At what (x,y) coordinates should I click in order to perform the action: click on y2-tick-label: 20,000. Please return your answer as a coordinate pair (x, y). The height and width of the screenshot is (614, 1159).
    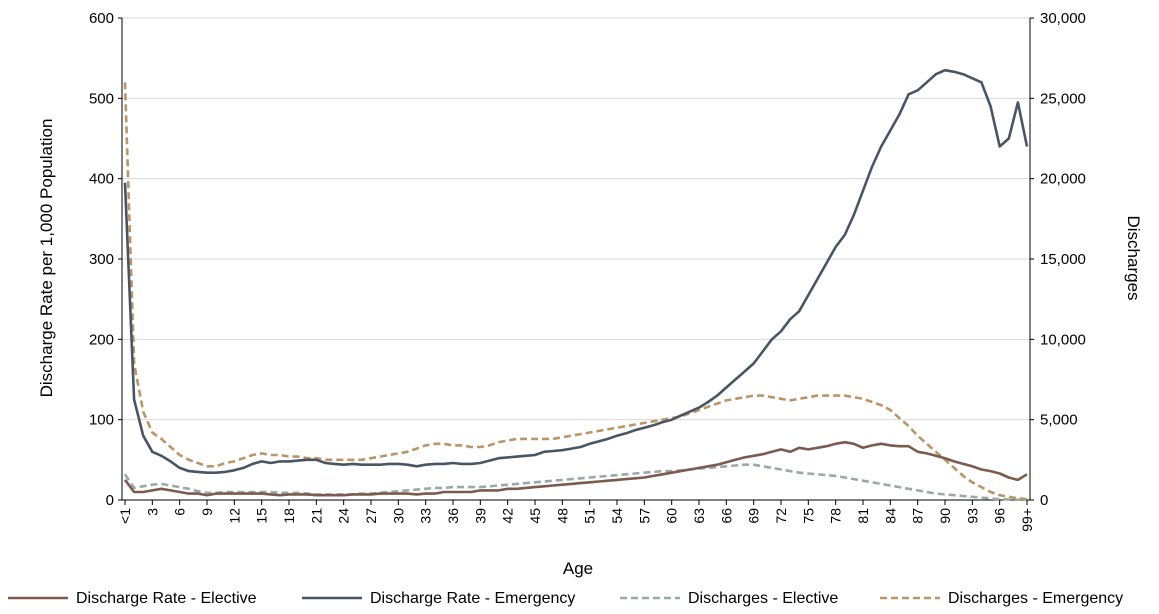
    Looking at the image, I should click on (1063, 179).